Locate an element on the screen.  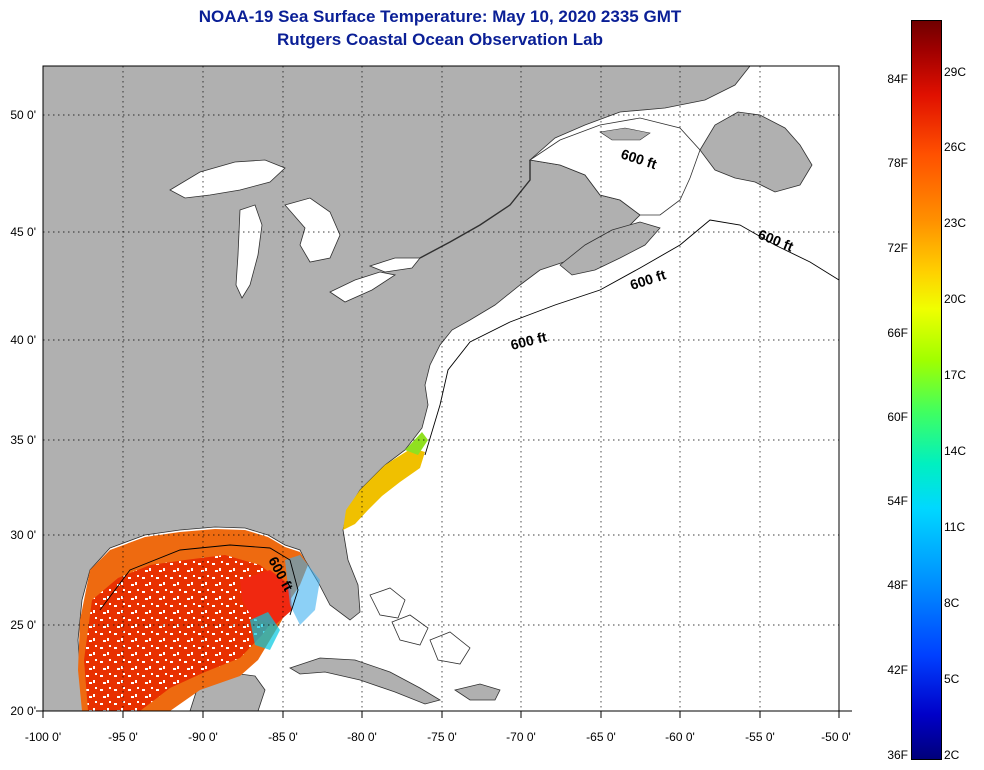
lon-label: -100 0' is located at coordinates (43, 737).